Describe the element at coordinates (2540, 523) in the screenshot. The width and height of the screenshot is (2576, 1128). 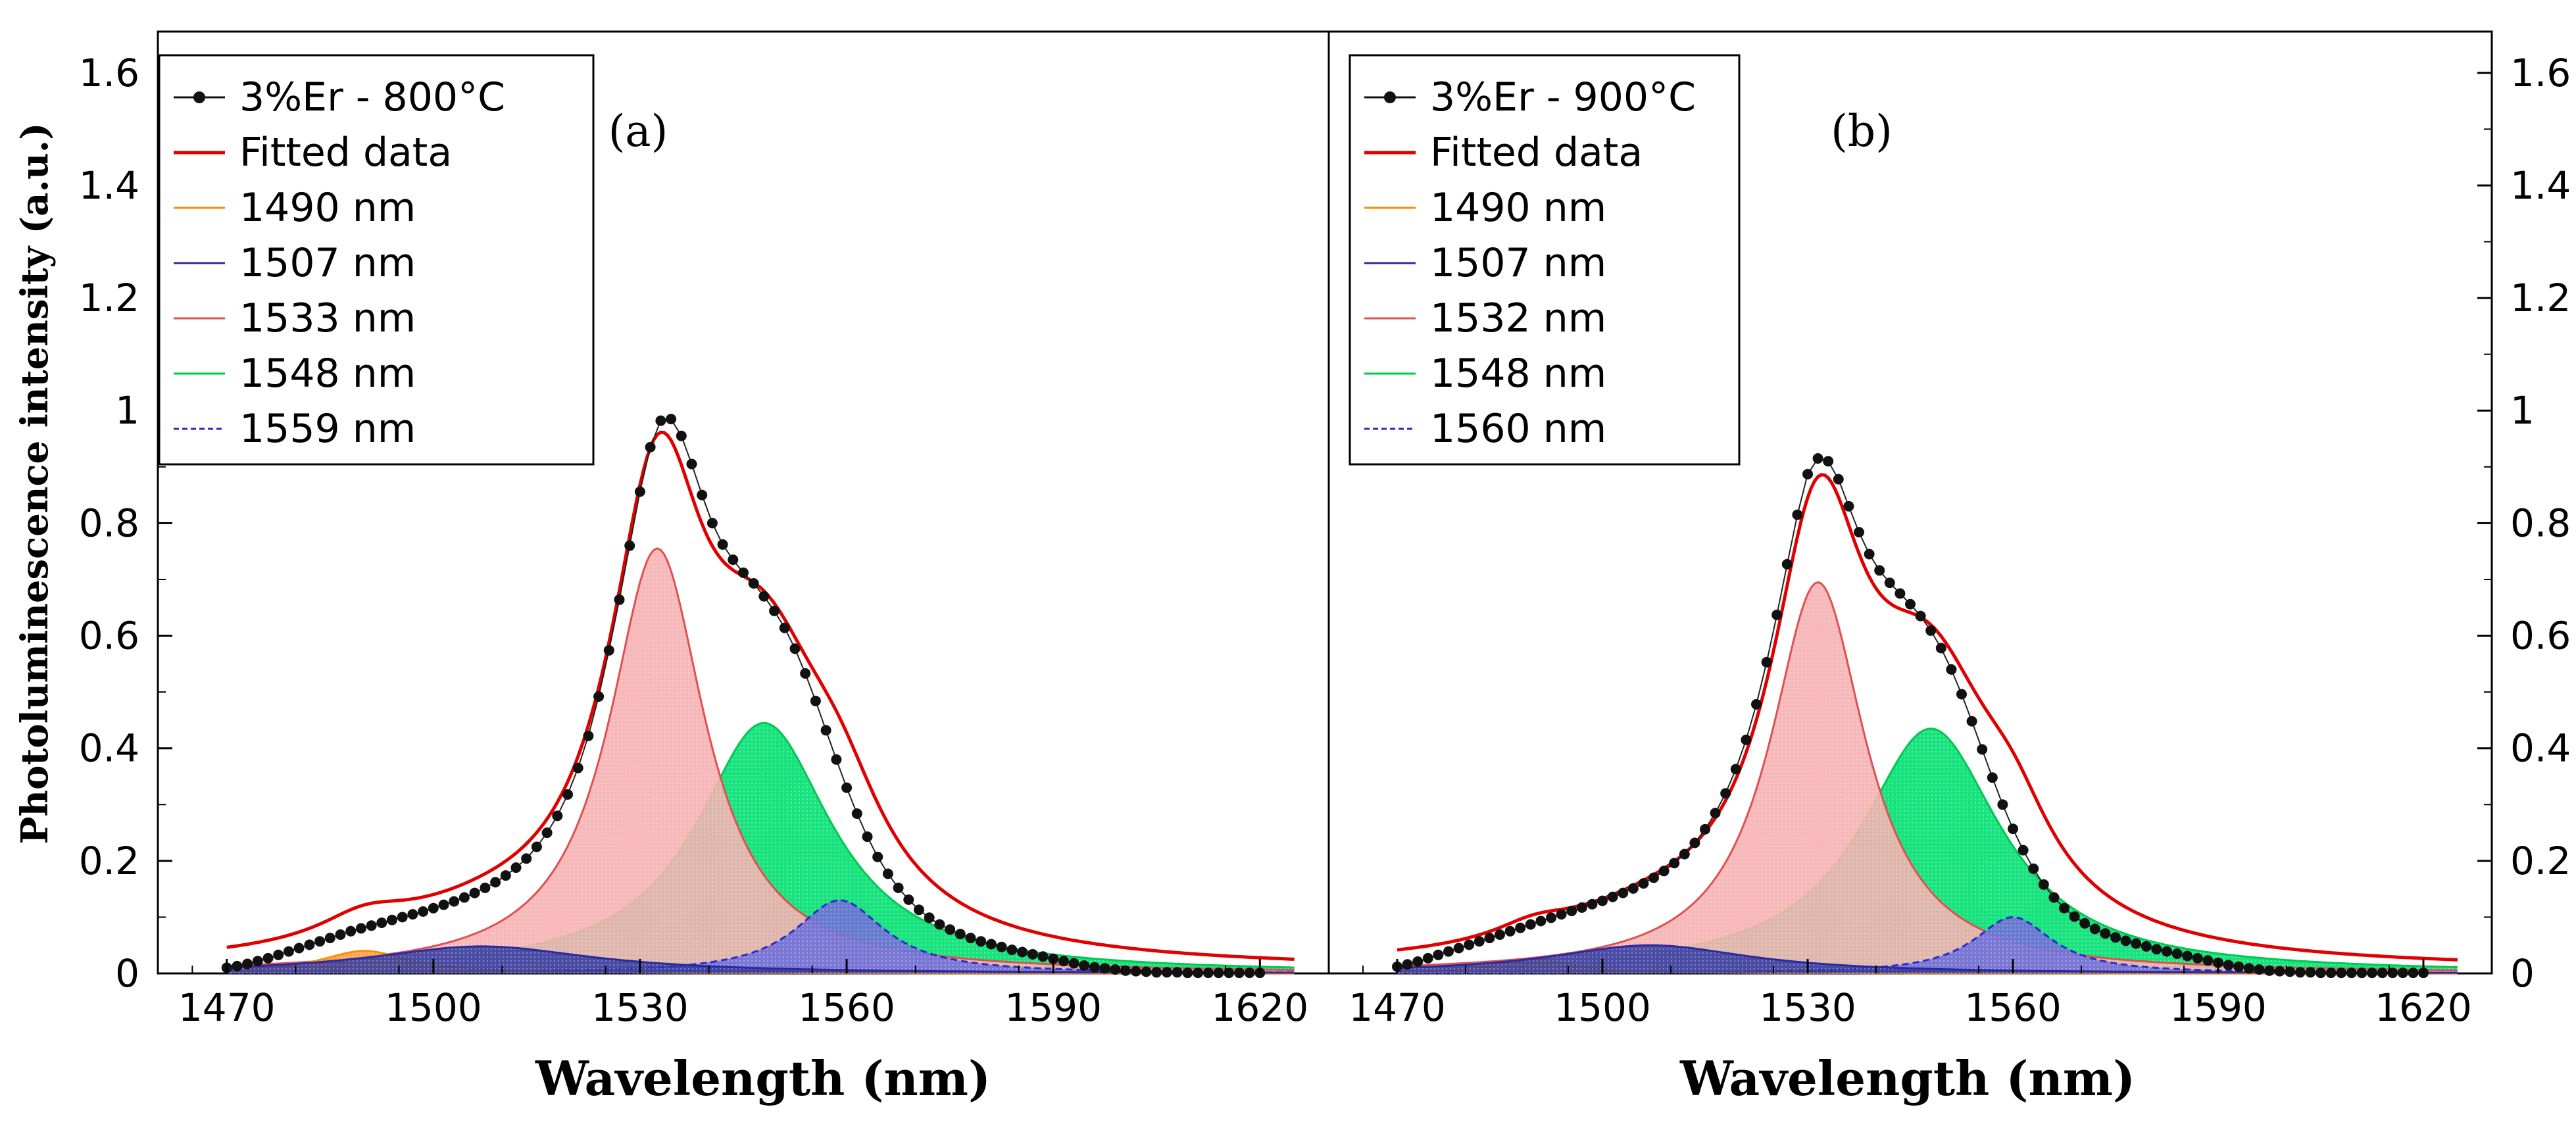
I see `panel-b-y-tick-label: 0.8` at that location.